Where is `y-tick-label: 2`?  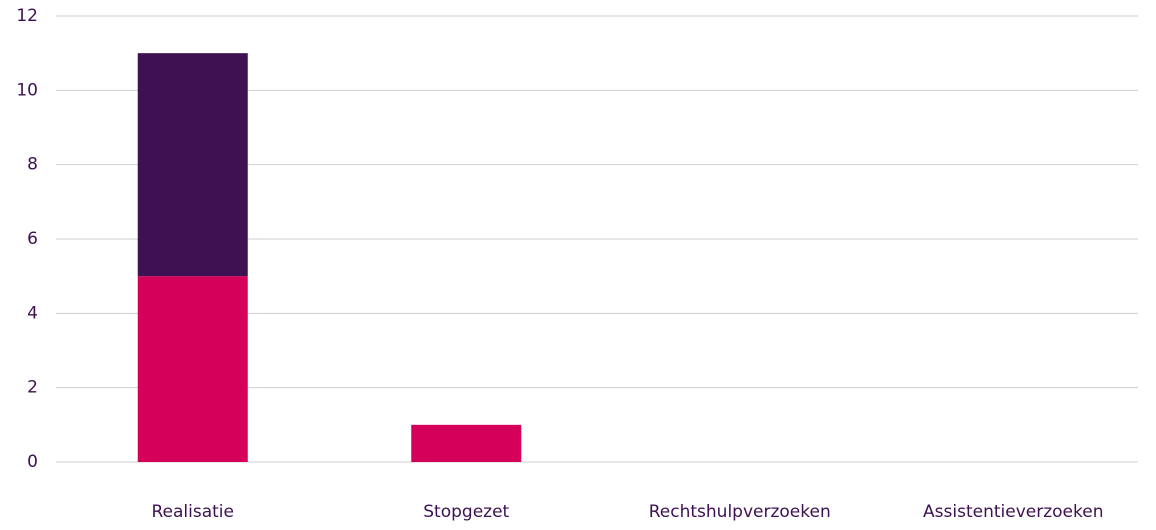 y-tick-label: 2 is located at coordinates (32, 388).